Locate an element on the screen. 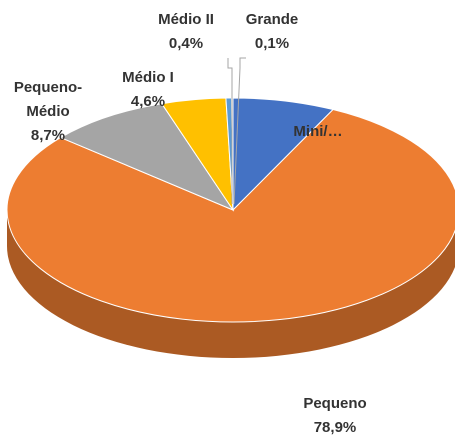 This screenshot has height=435, width=455. value-label: 78,9% is located at coordinates (335, 427).